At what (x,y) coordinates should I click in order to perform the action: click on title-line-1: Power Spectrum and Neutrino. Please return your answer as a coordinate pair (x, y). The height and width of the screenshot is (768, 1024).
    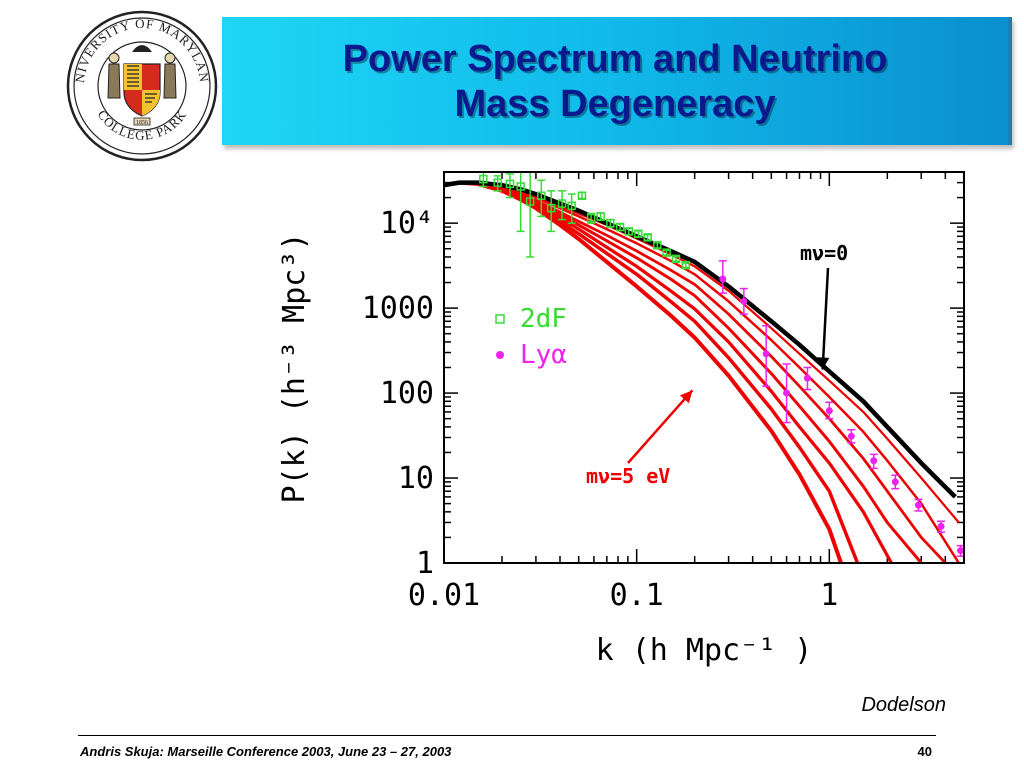
    Looking at the image, I should click on (615, 59).